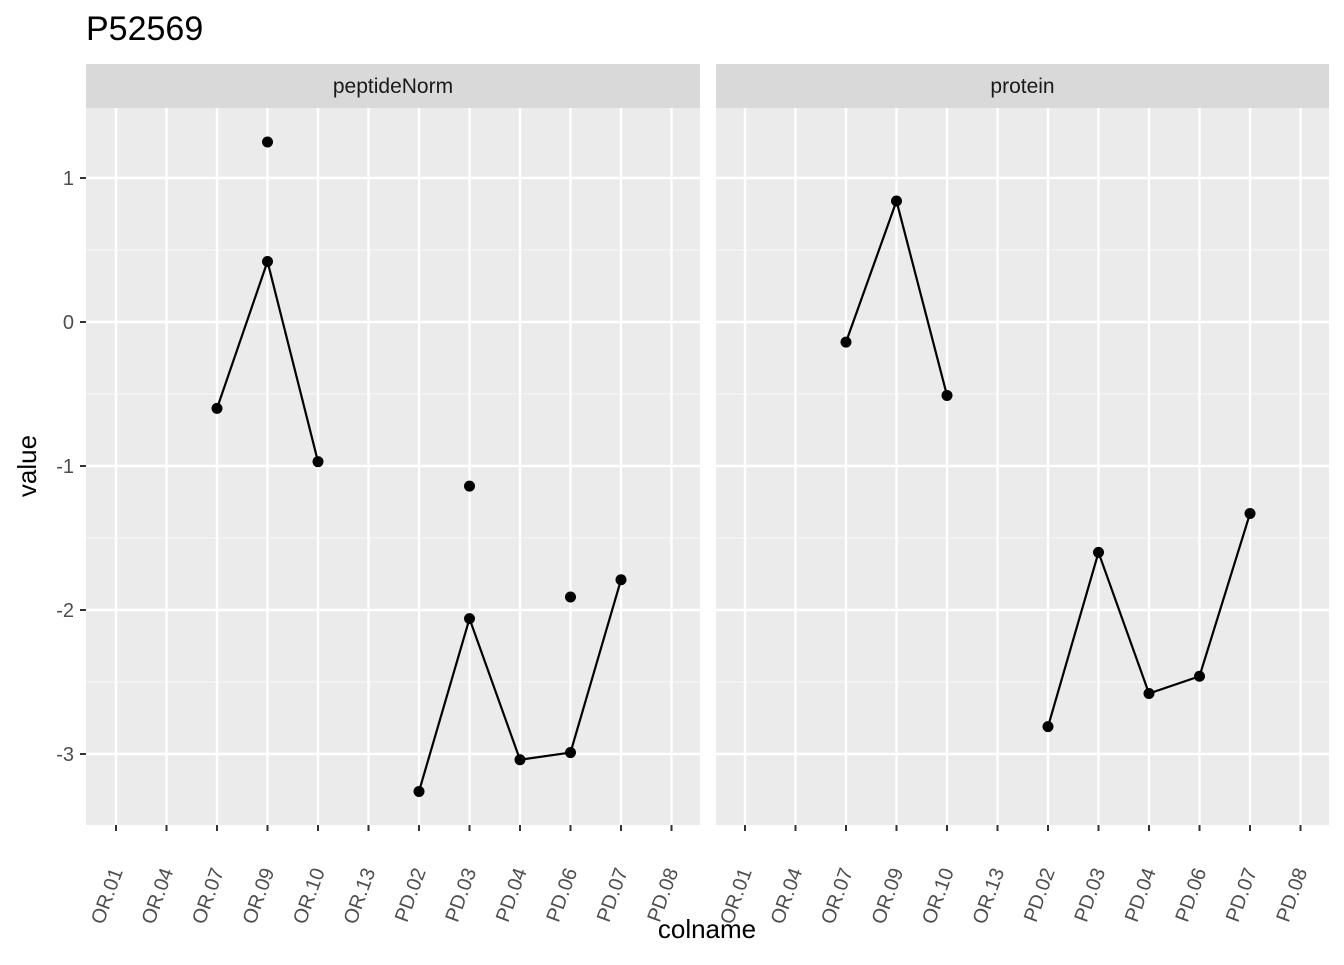 This screenshot has height=965, width=1344. Describe the element at coordinates (65, 755) in the screenshot. I see `y-tick-label: -3` at that location.